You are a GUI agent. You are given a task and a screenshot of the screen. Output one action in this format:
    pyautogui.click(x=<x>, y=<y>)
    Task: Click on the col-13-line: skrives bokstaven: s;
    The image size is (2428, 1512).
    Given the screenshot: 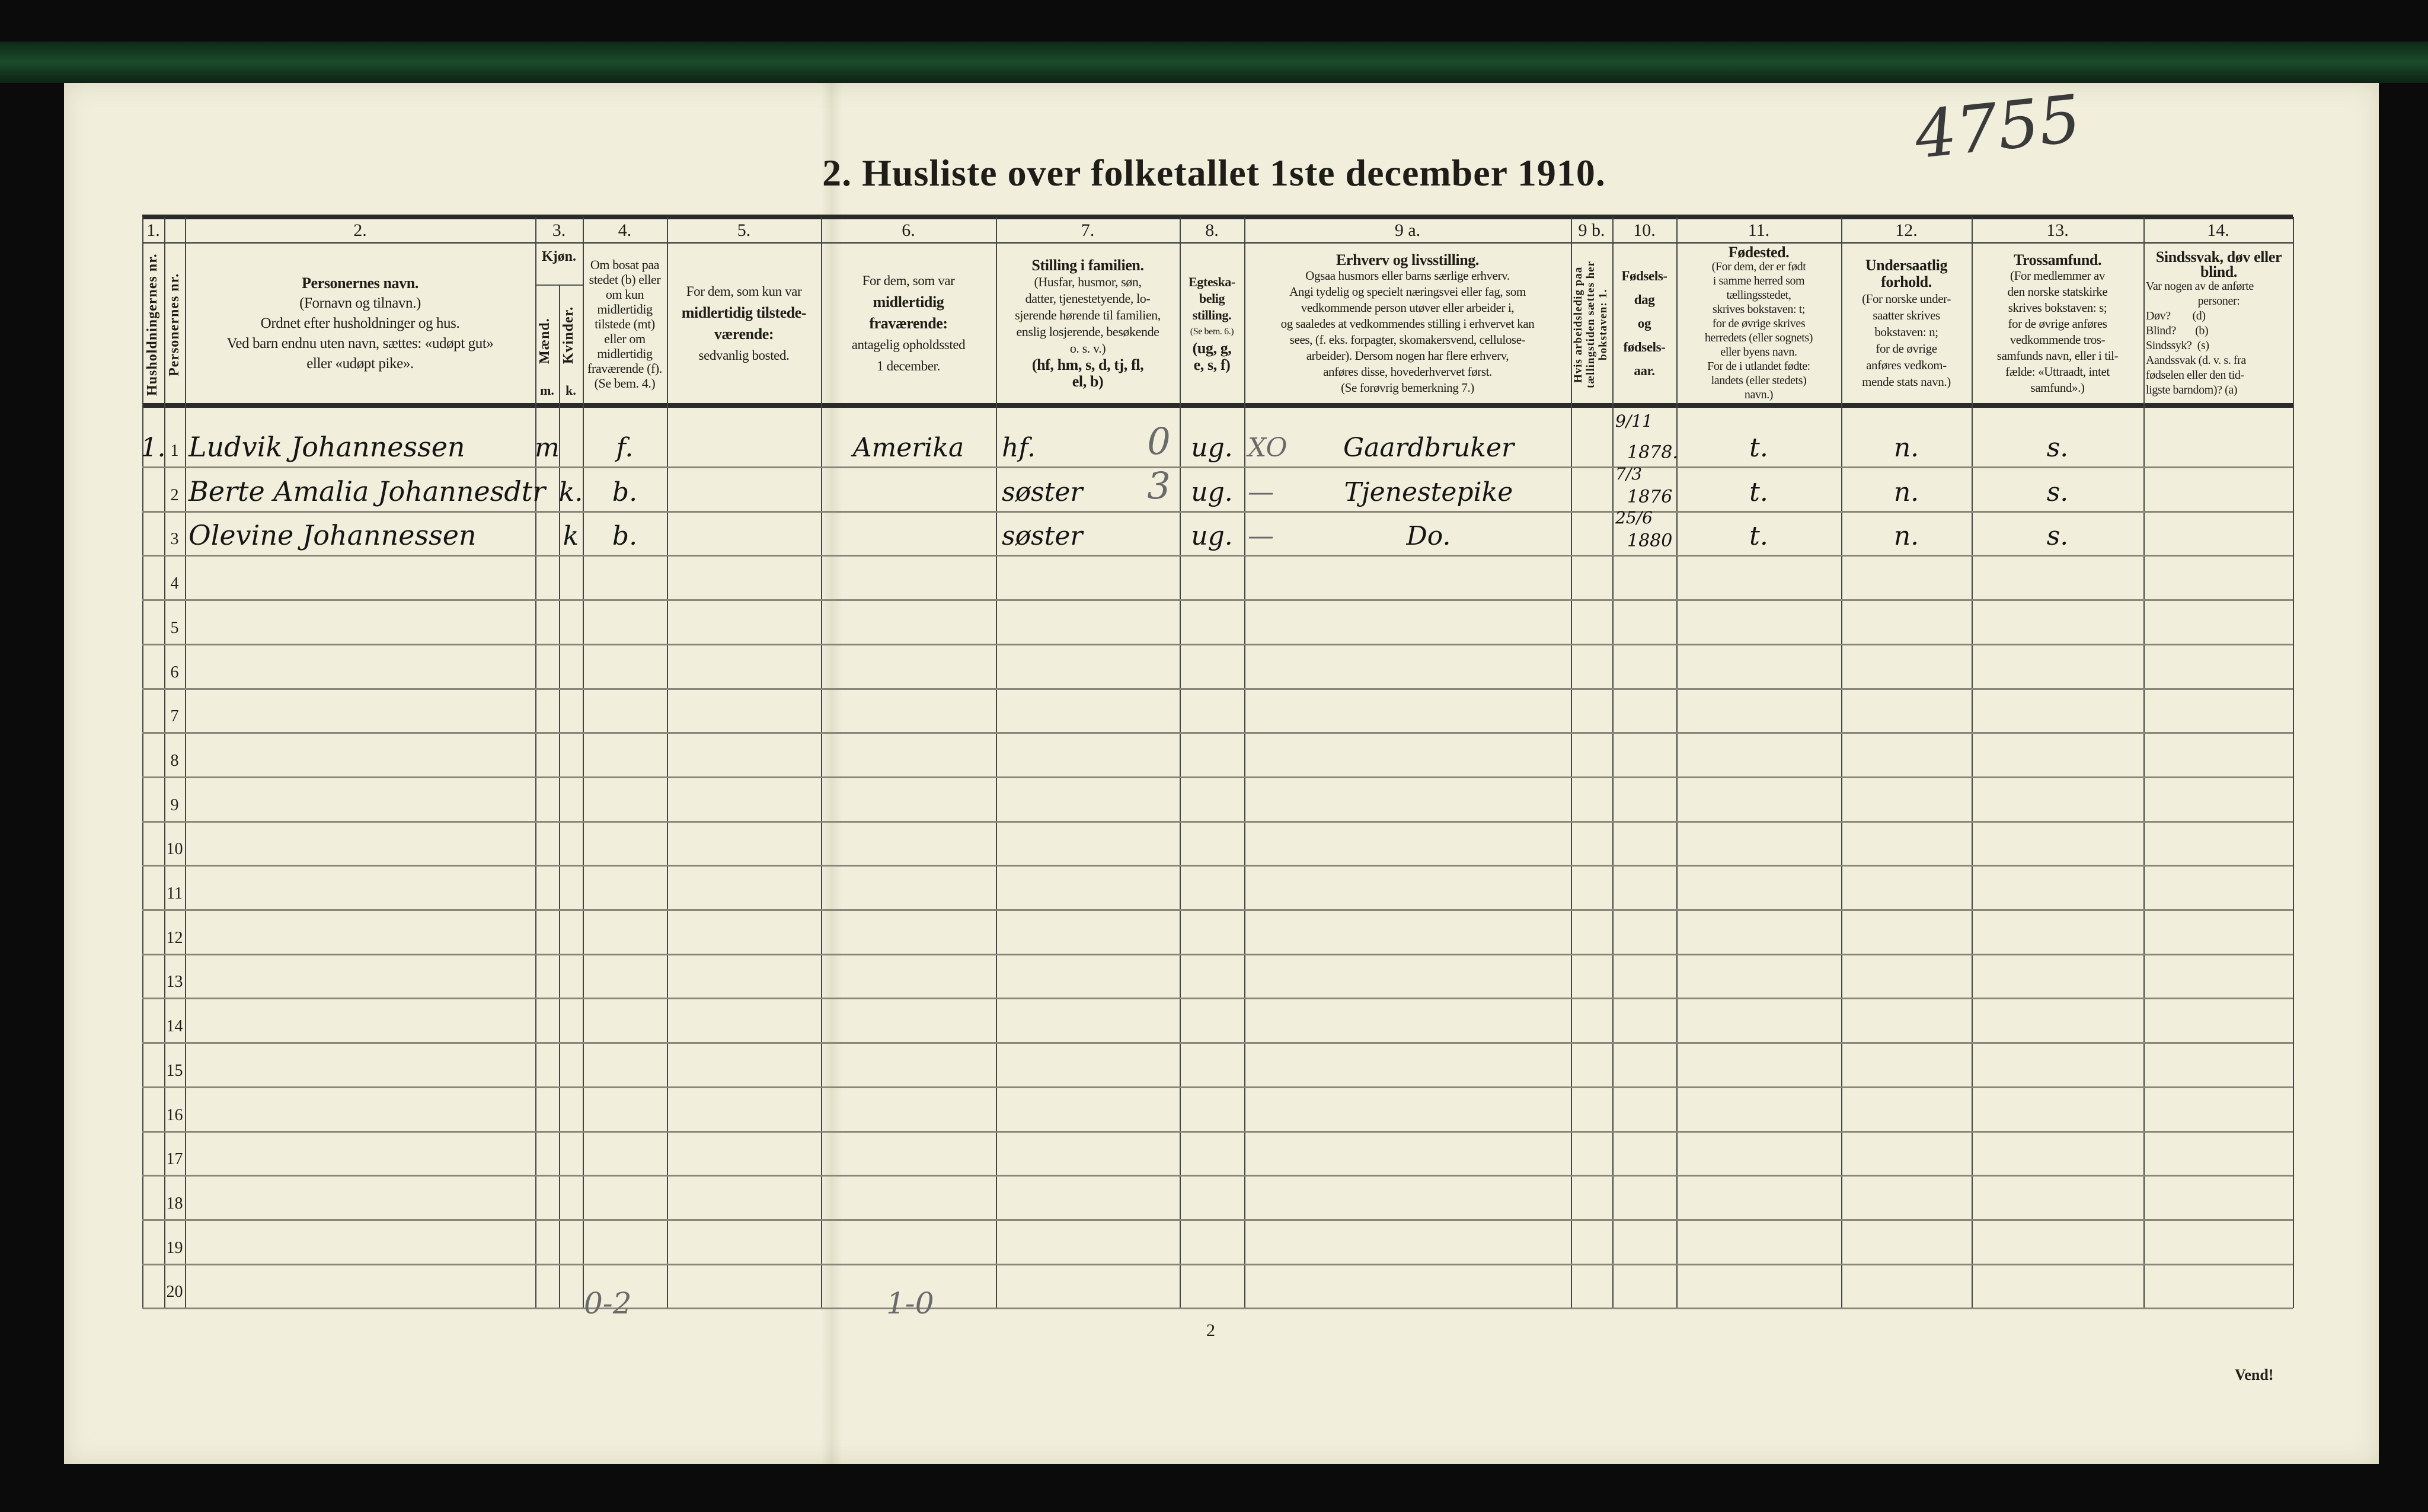 What is the action you would take?
    pyautogui.click(x=2057, y=307)
    